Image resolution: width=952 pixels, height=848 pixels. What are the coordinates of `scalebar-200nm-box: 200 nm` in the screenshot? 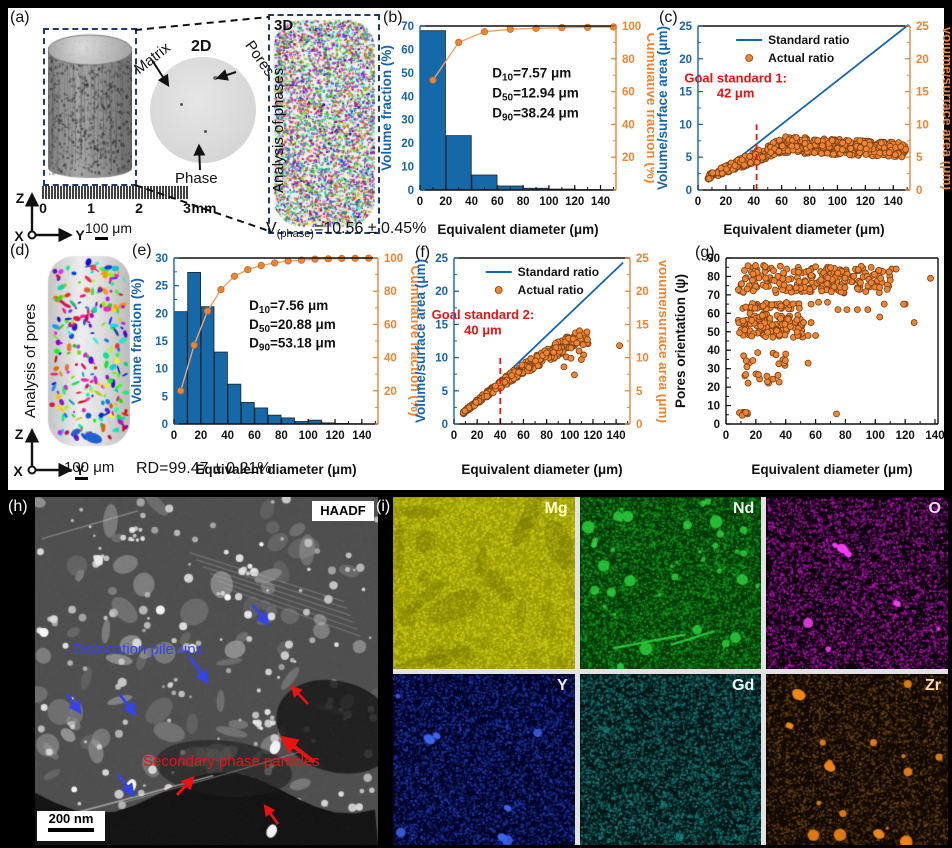 It's located at (71, 826).